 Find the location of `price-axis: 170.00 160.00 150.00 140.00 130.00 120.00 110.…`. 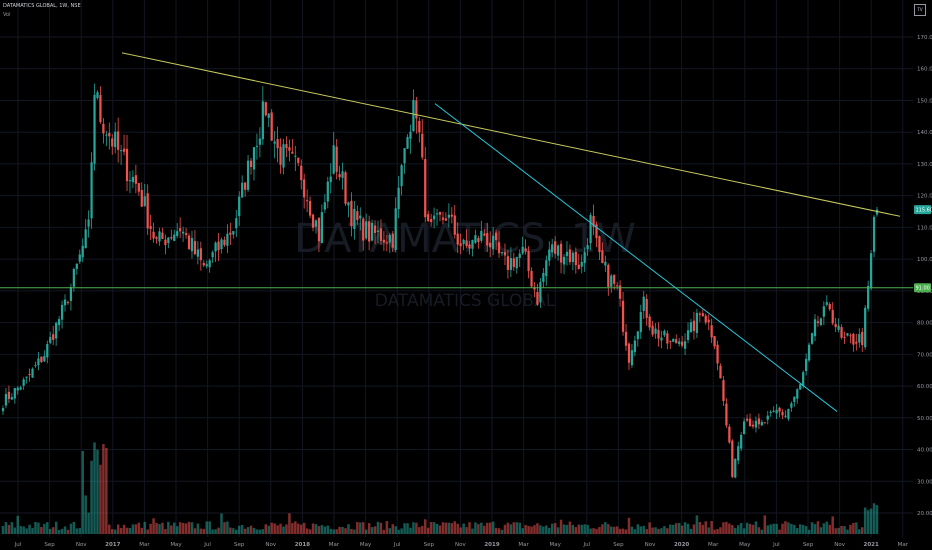

price-axis: 170.00 160.00 150.00 140.00 130.00 120.00 110.… is located at coordinates (922, 275).